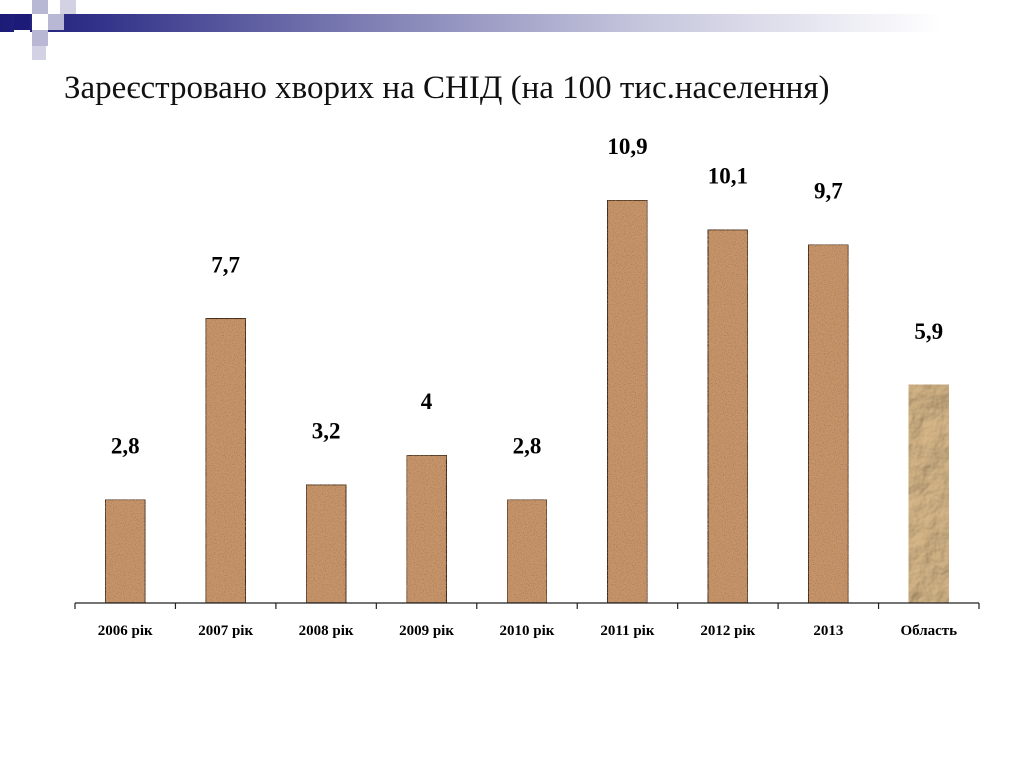 This screenshot has width=1024, height=768. What do you see at coordinates (527, 631) in the screenshot?
I see `category-tick-label: 2010 рік` at bounding box center [527, 631].